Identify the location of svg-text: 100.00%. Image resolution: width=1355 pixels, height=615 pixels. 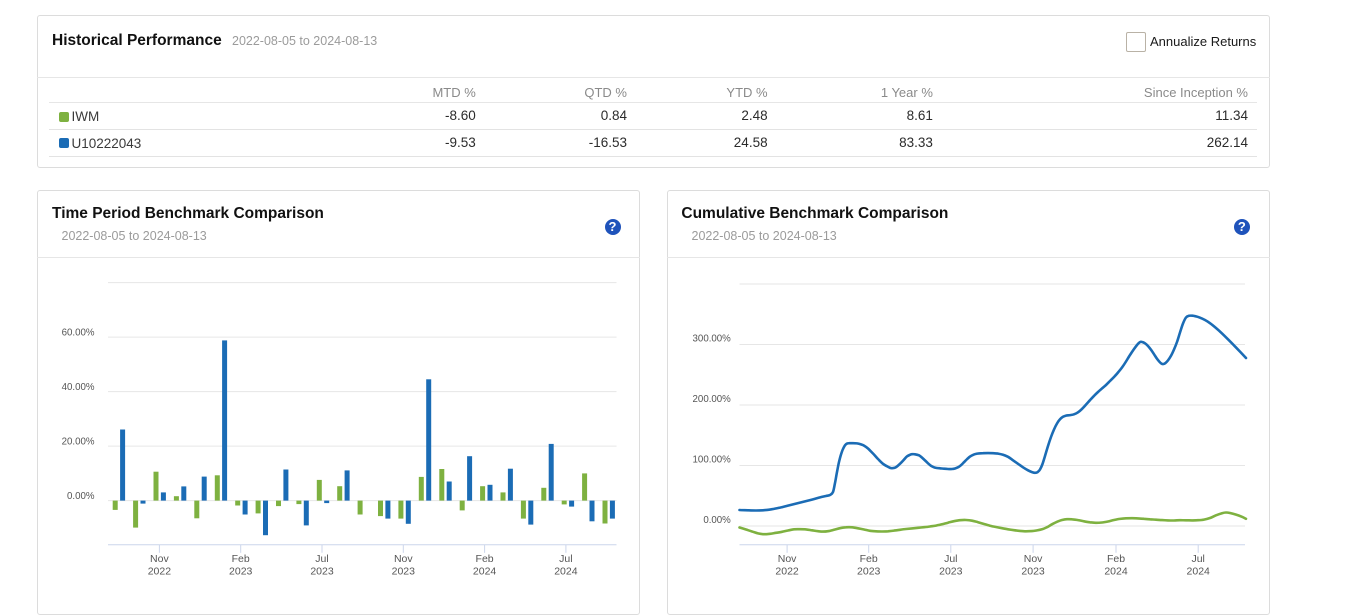
(712, 459).